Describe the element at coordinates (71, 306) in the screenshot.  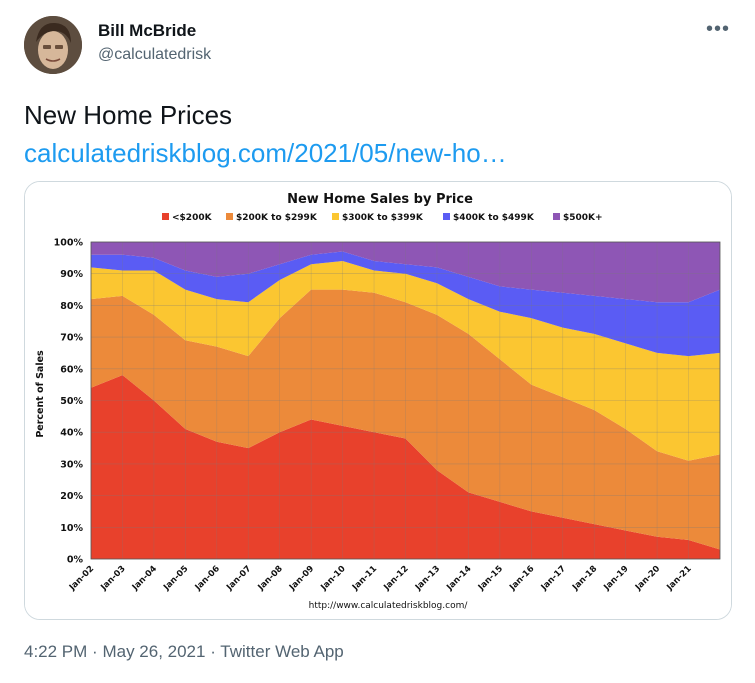
I see `y-tick-label: 80%` at that location.